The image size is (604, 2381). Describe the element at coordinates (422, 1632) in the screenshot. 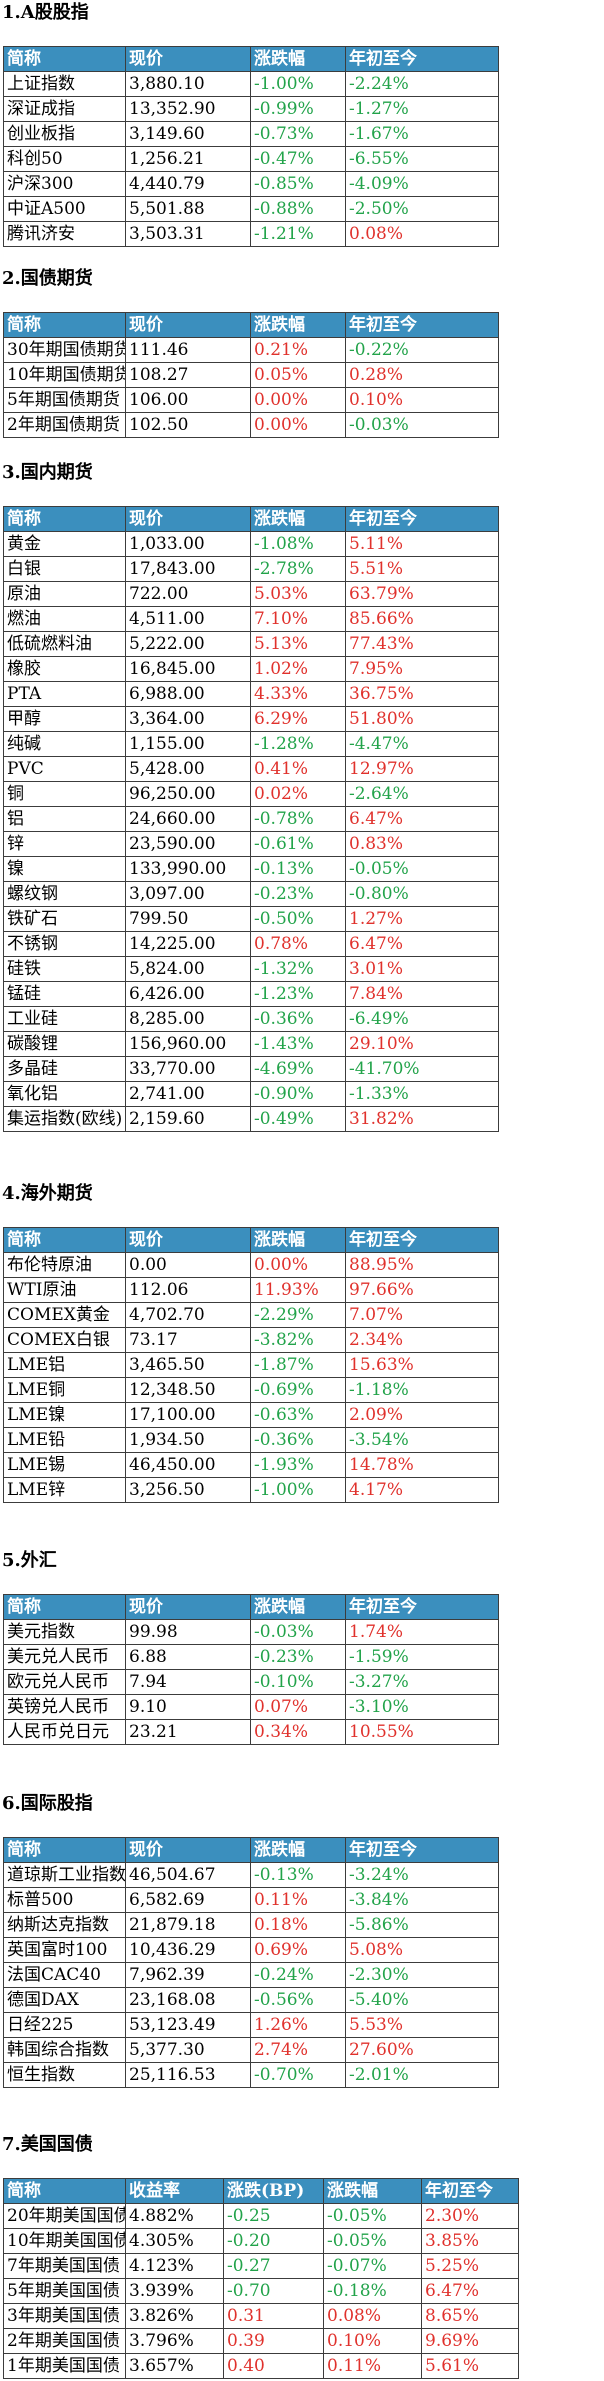

I see `table-cell: 1.74%` at that location.